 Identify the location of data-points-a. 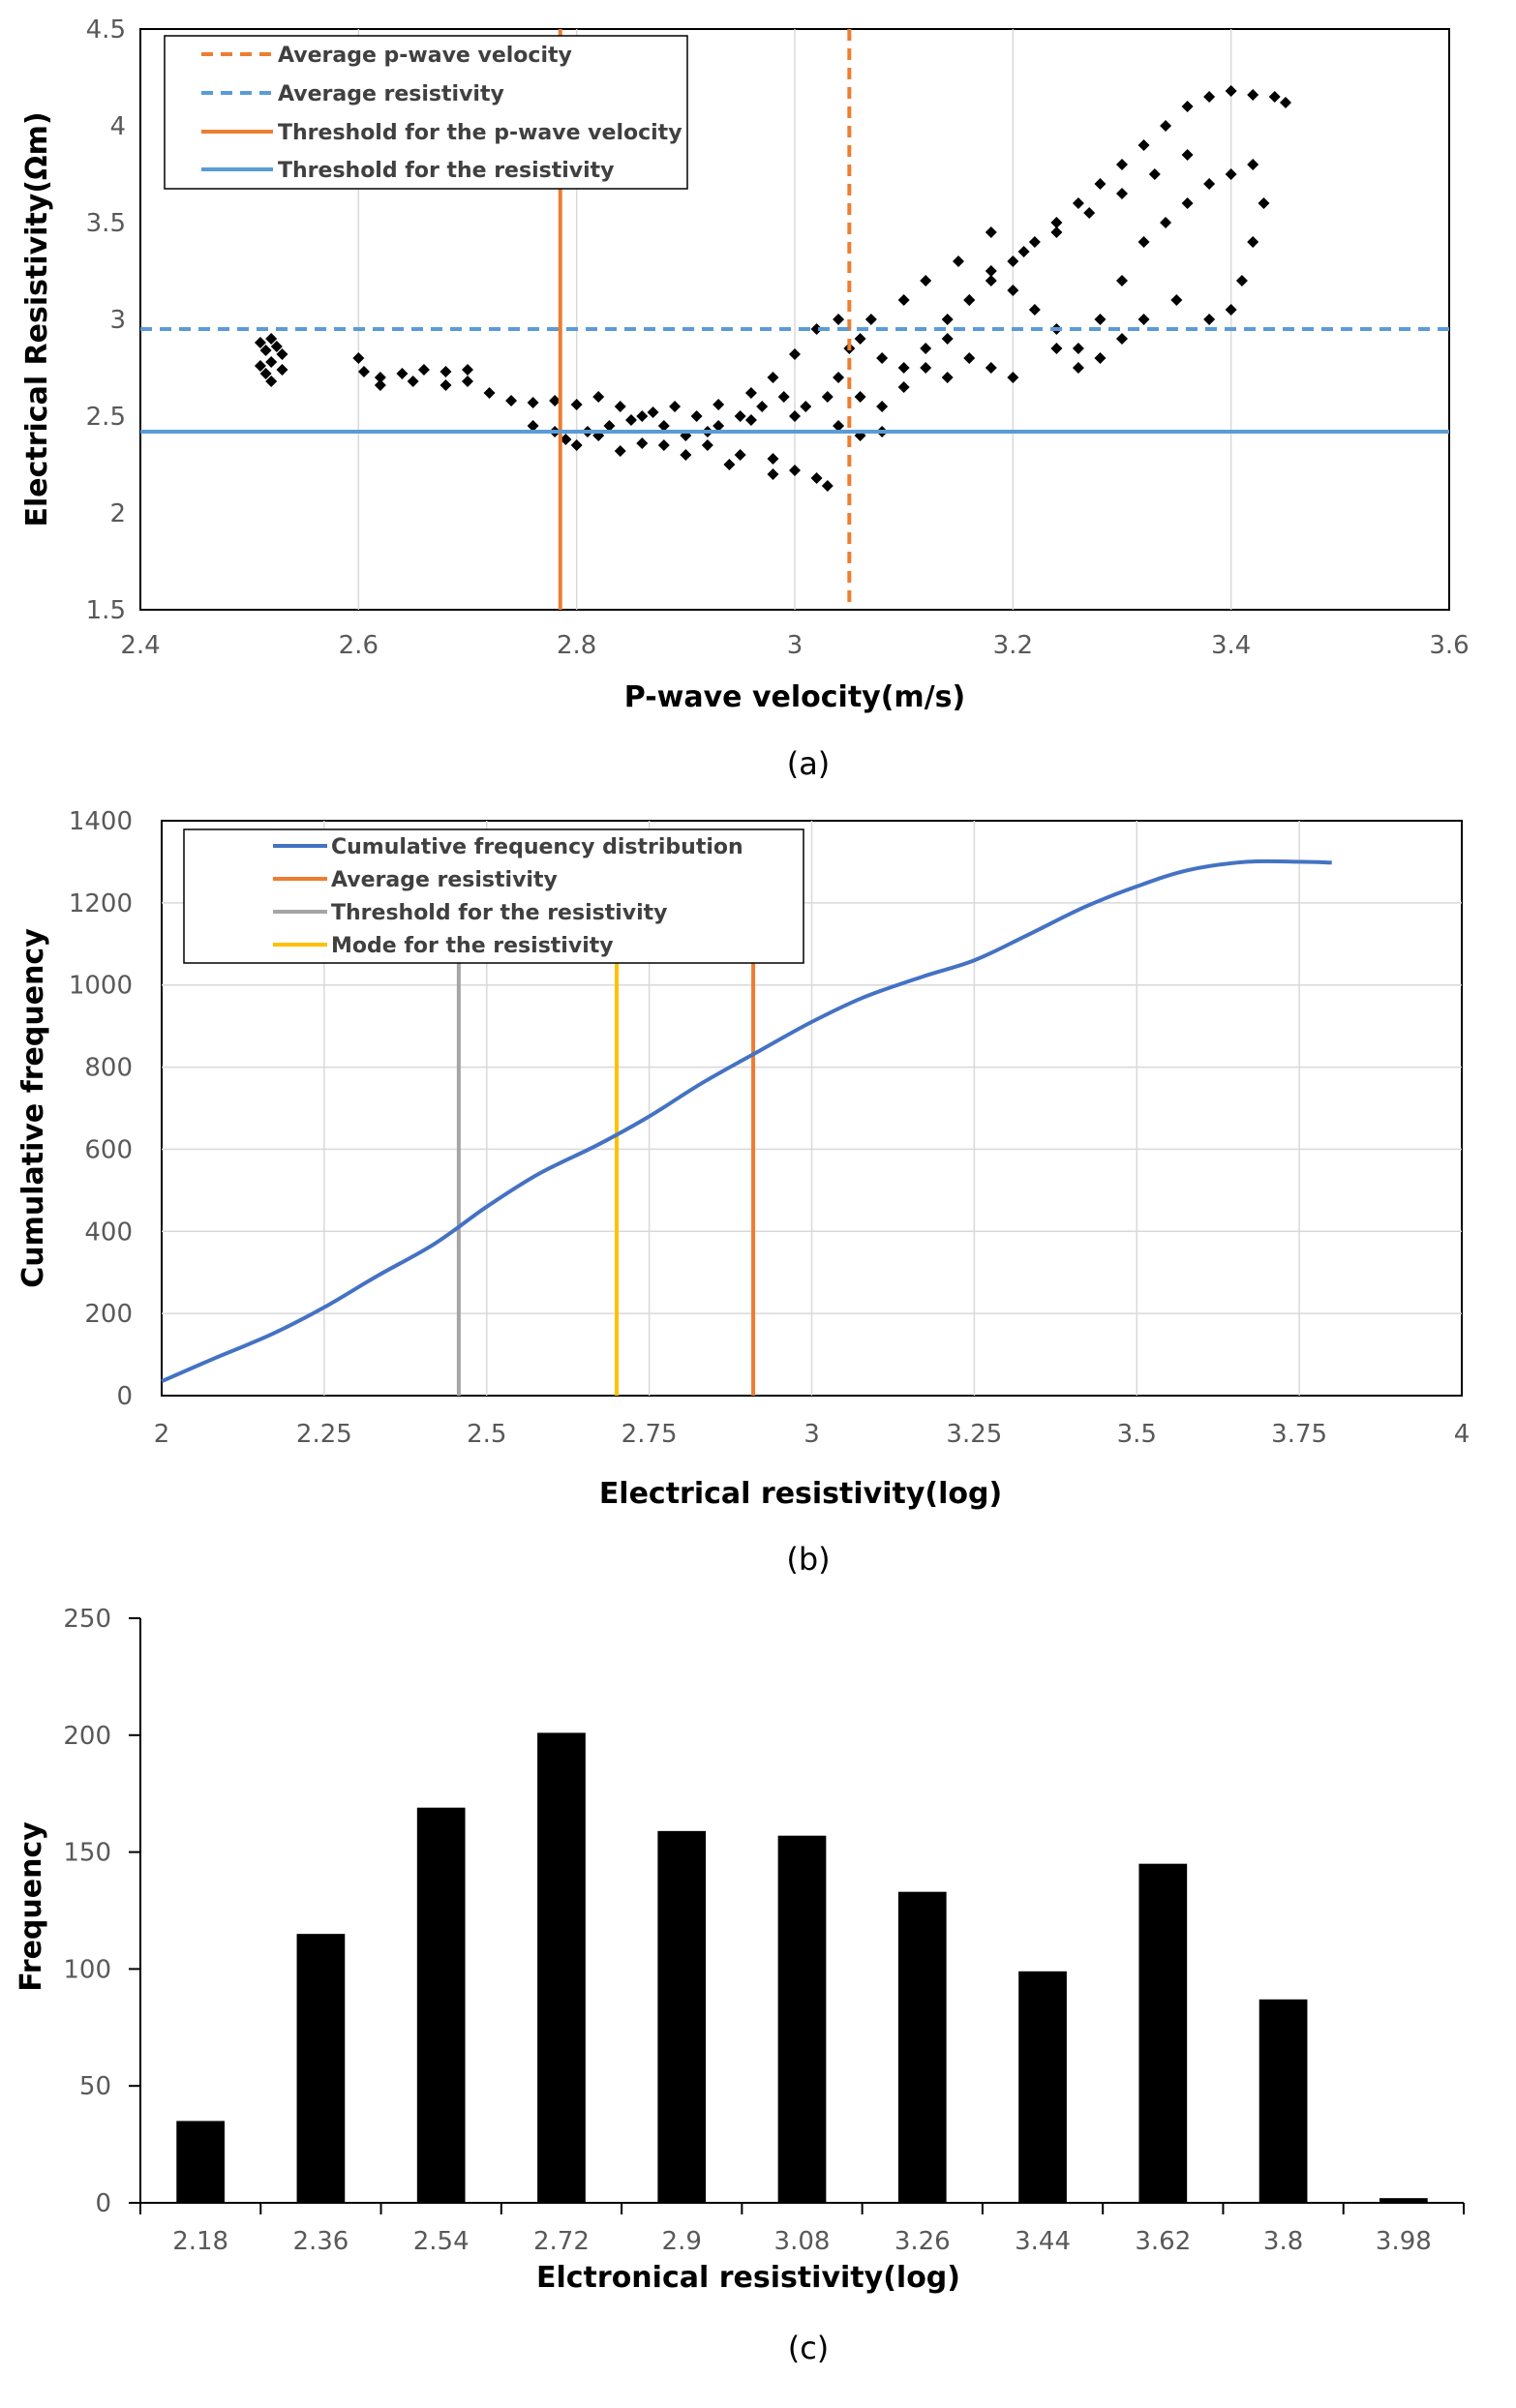
(772, 288).